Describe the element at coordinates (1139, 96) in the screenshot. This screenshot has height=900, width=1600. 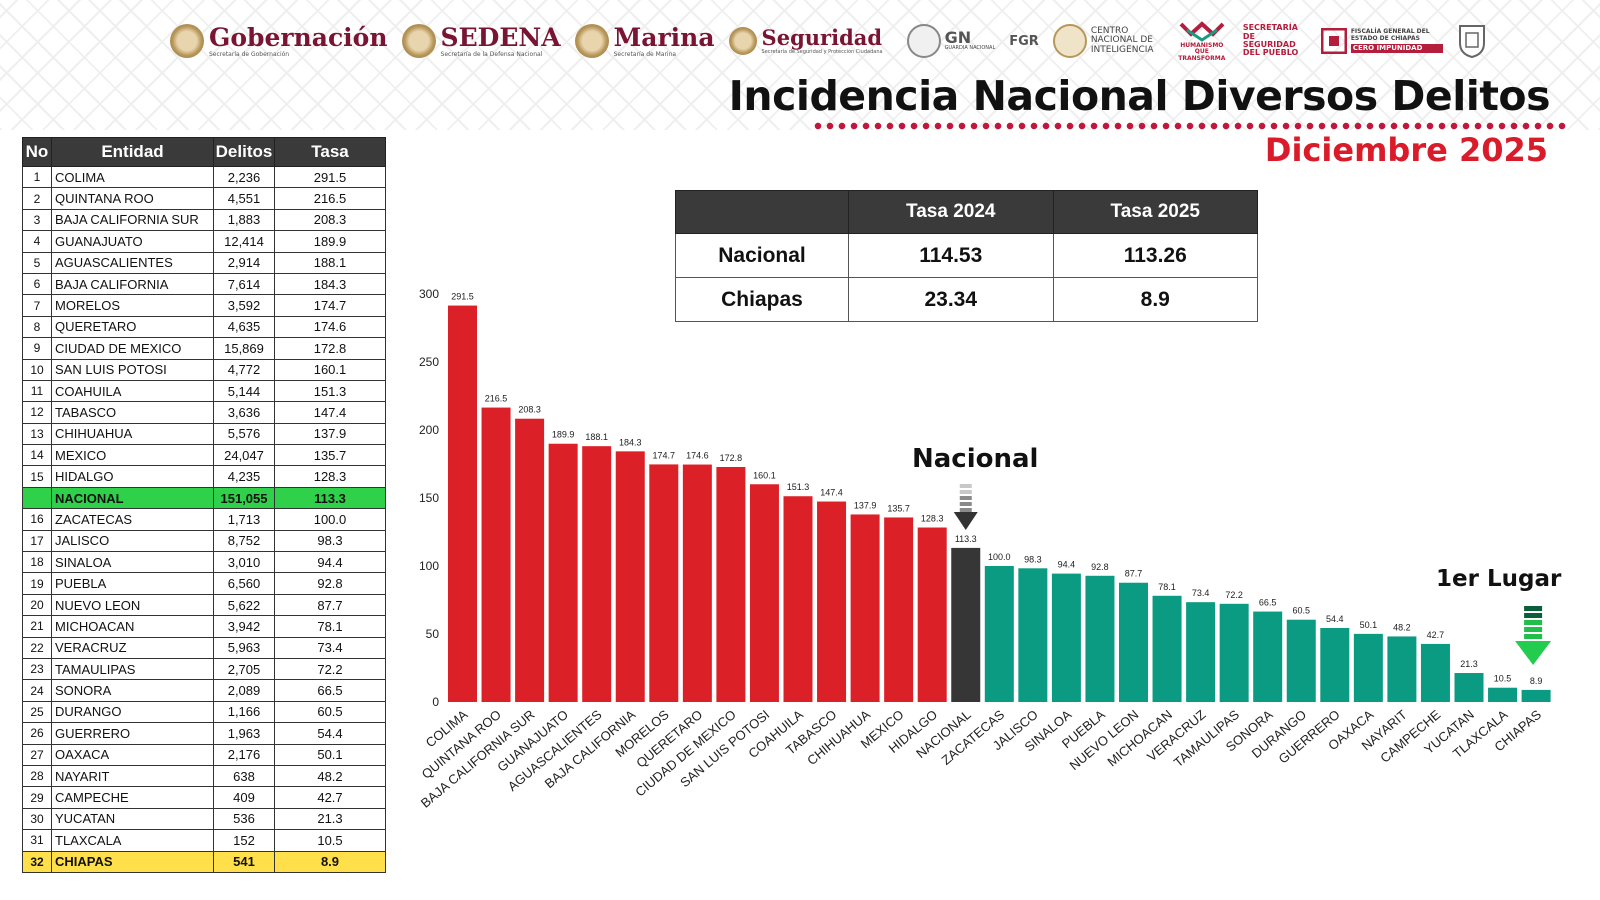
I see `page-title: Incidencia Nacional Diversos Delitos` at that location.